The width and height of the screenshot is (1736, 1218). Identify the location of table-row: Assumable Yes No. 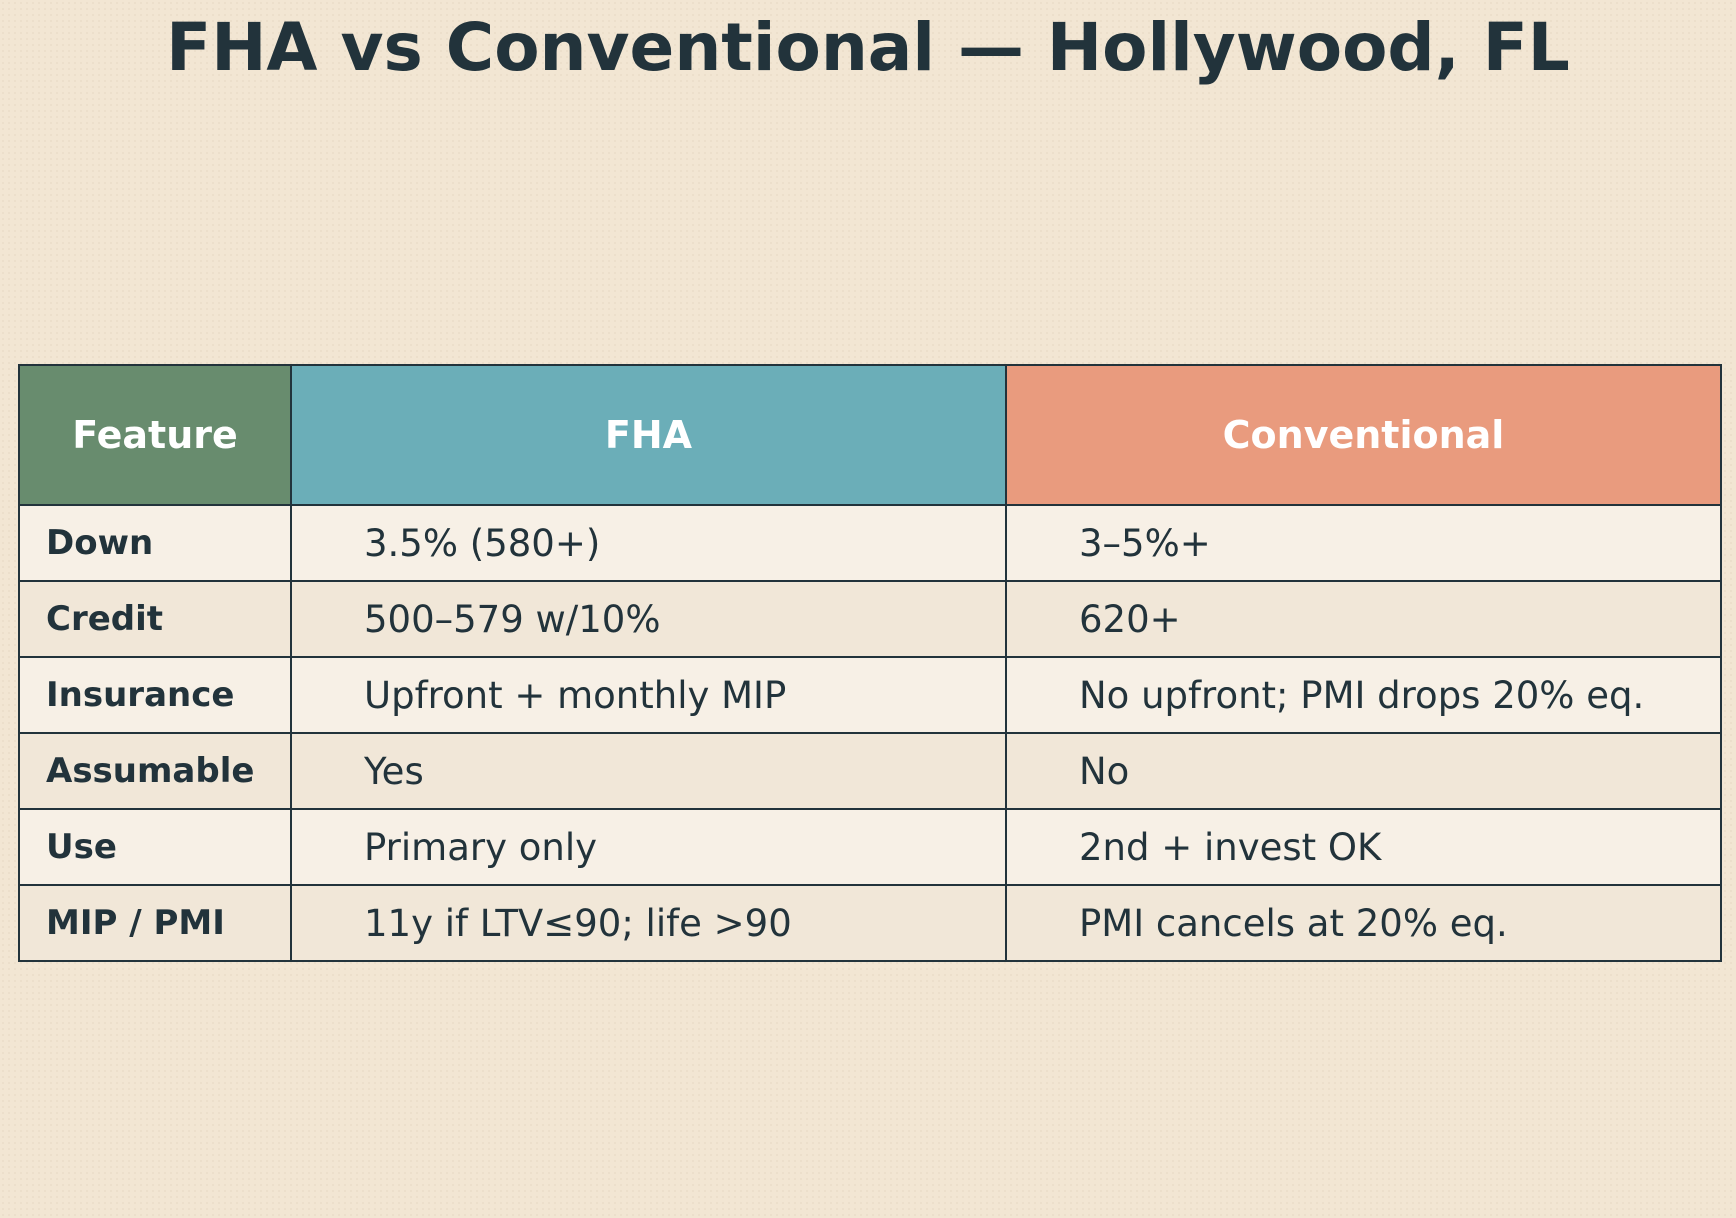
(870, 771).